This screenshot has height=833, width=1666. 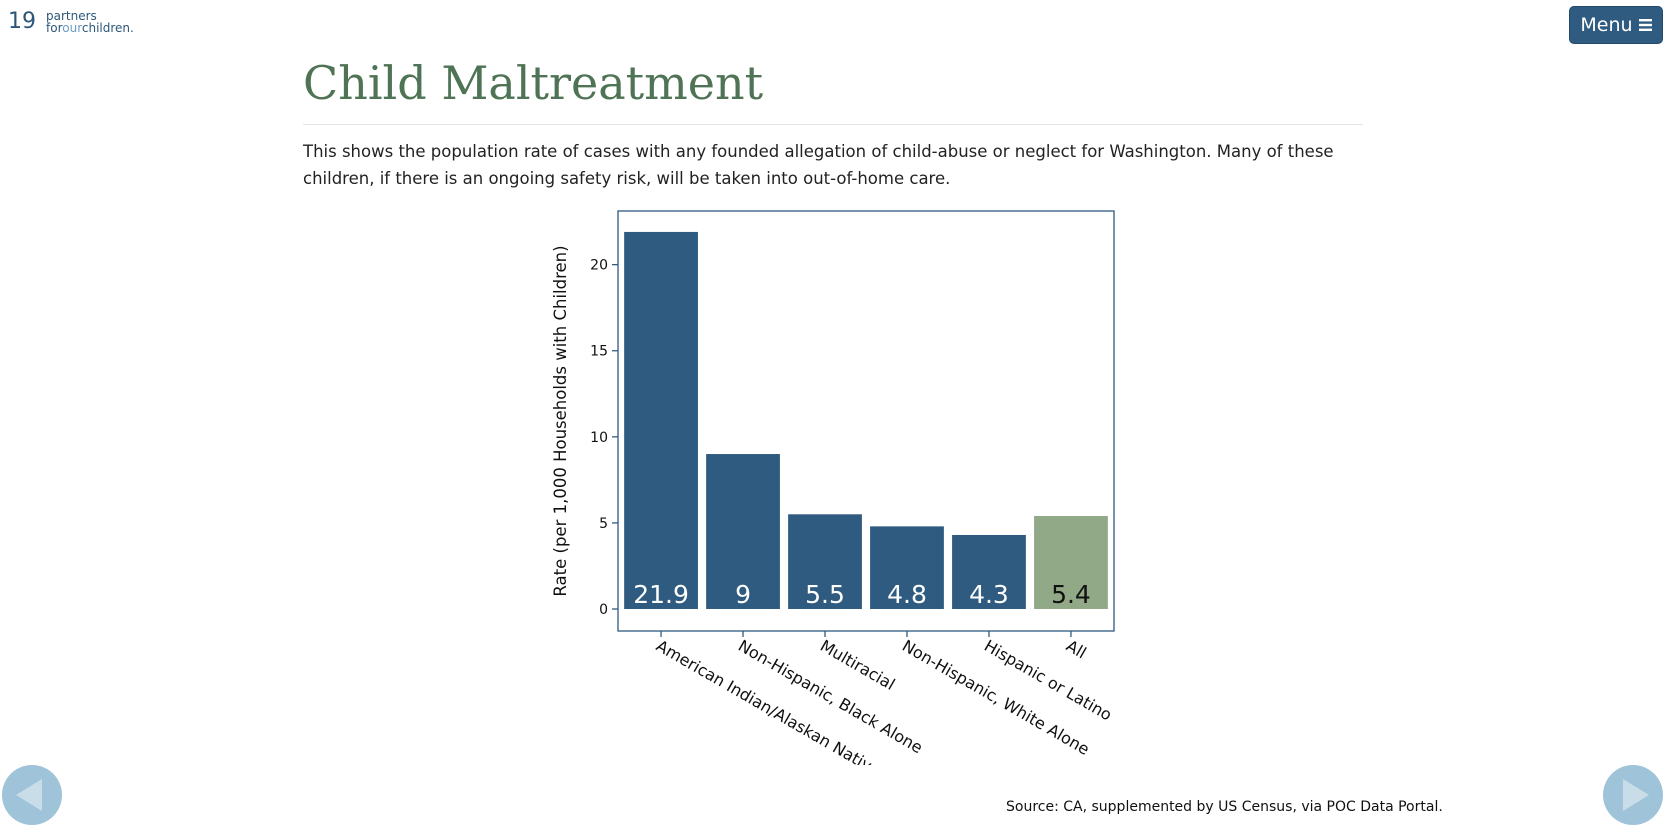 I want to click on x-tick-label: All, so click(x=1076, y=649).